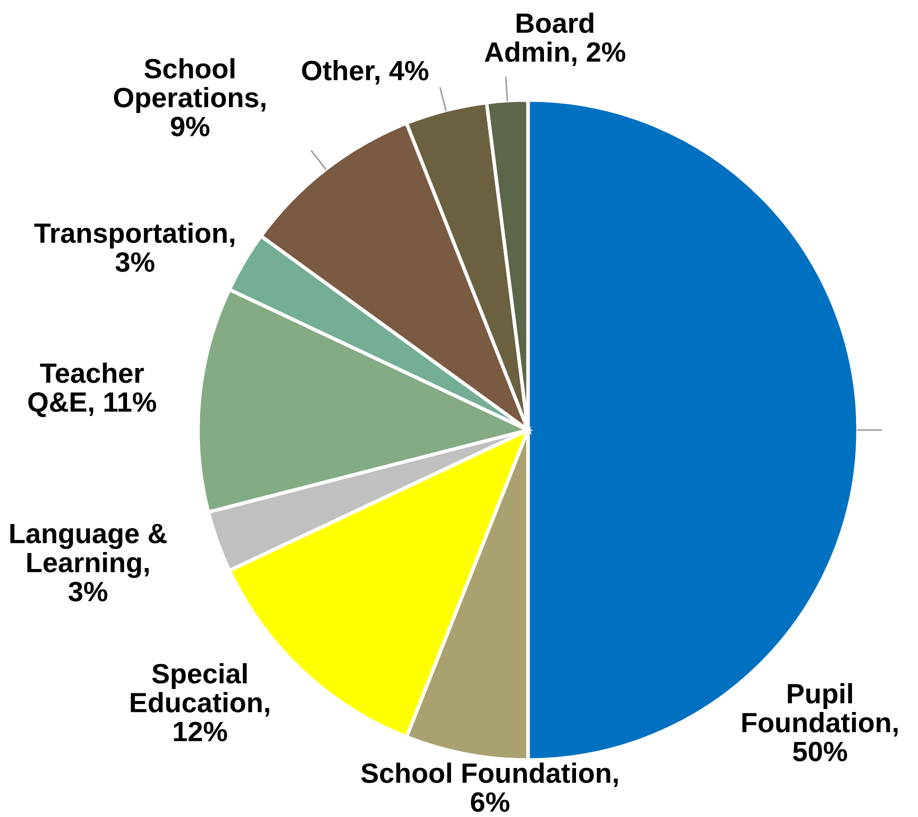 Image resolution: width=918 pixels, height=817 pixels. What do you see at coordinates (134, 247) in the screenshot?
I see `slice-label: Transportation, 3%` at bounding box center [134, 247].